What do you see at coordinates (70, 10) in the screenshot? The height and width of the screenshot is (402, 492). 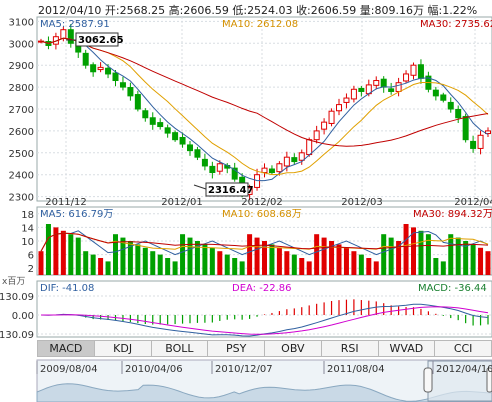 I see `quote-date: 2012/04/10` at bounding box center [70, 10].